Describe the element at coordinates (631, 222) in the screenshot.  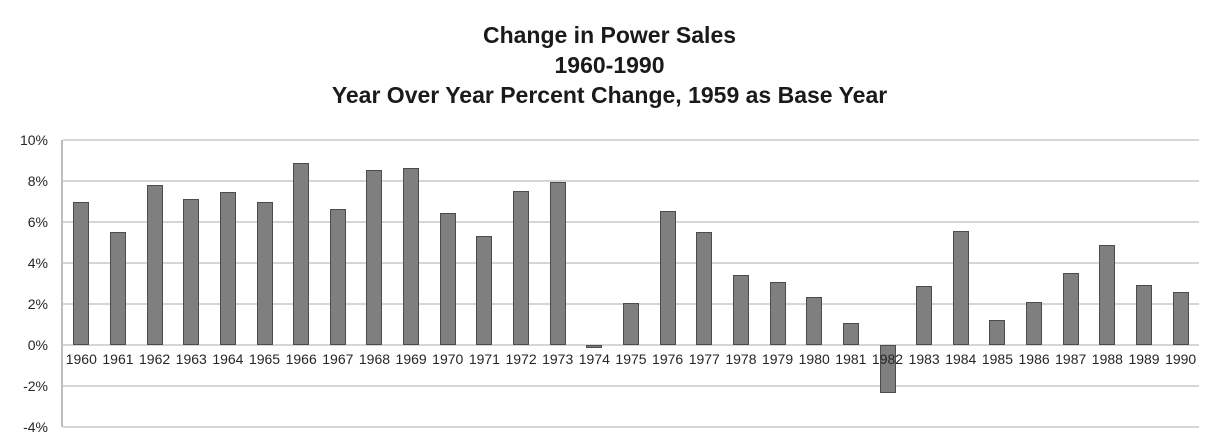
I see `gridline-6%` at that location.